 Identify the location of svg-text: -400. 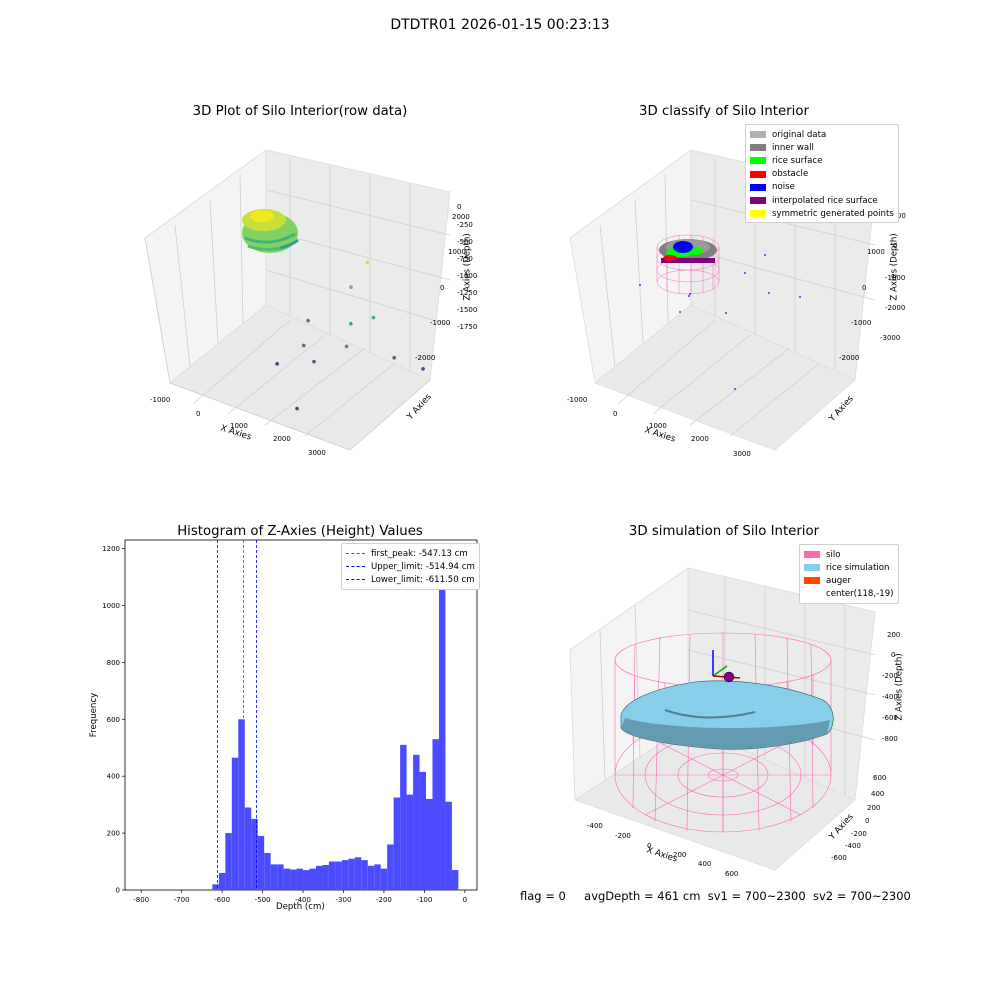
(853, 846).